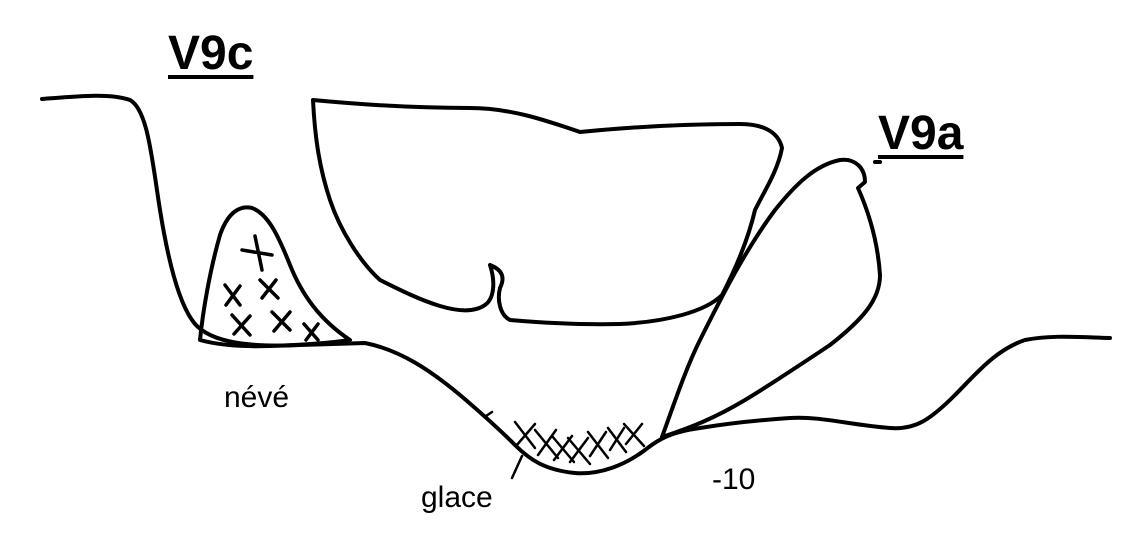  What do you see at coordinates (257, 397) in the screenshot?
I see `neve-label: névé` at bounding box center [257, 397].